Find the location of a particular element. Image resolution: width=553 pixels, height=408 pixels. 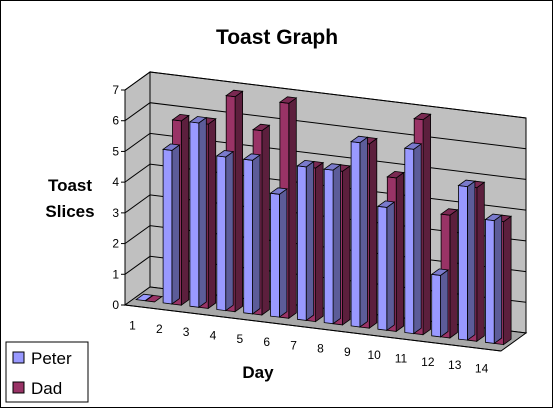

x-tick-label: 11 is located at coordinates (401, 359).